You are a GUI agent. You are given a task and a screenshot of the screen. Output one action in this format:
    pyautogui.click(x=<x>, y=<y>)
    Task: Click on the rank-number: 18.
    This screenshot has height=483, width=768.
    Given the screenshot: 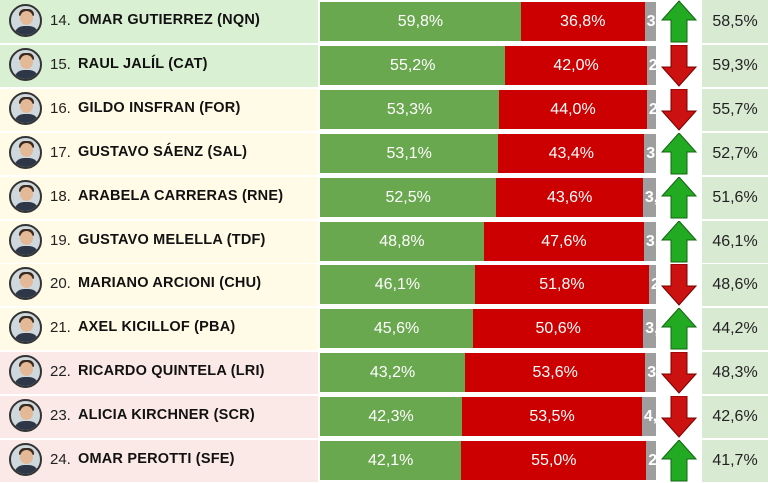 What is the action you would take?
    pyautogui.click(x=60, y=196)
    